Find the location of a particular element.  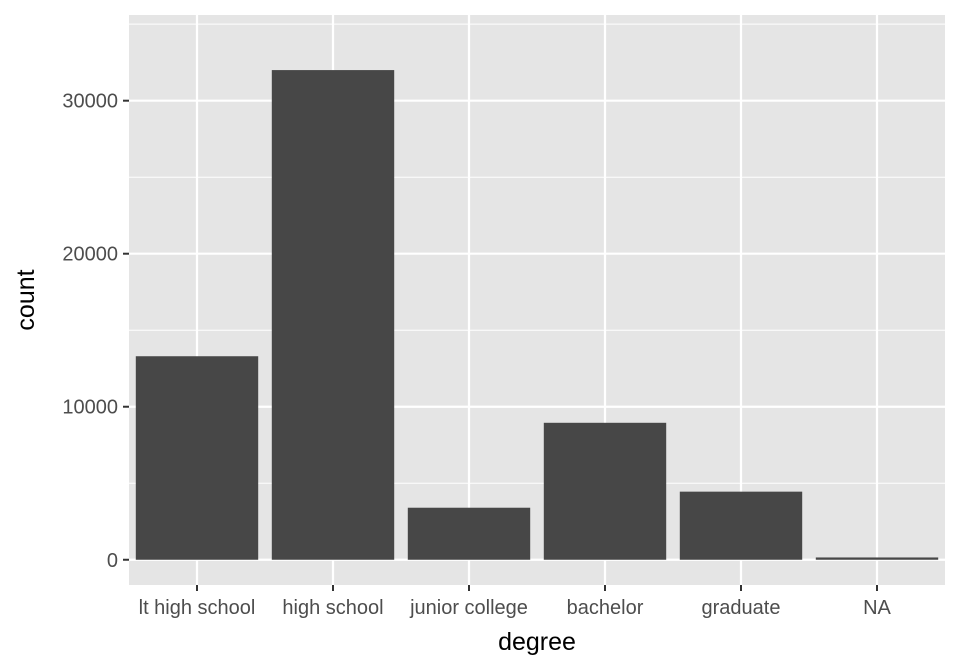

x-tick-label: bachelor is located at coordinates (605, 608).